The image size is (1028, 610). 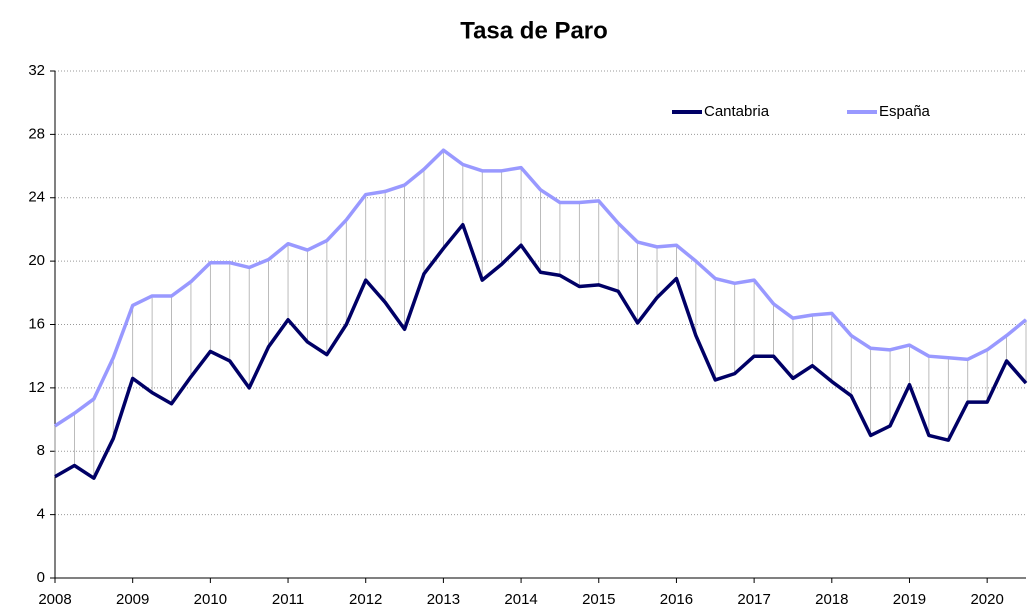 What do you see at coordinates (36, 133) in the screenshot?
I see `y-tick-label: 28` at bounding box center [36, 133].